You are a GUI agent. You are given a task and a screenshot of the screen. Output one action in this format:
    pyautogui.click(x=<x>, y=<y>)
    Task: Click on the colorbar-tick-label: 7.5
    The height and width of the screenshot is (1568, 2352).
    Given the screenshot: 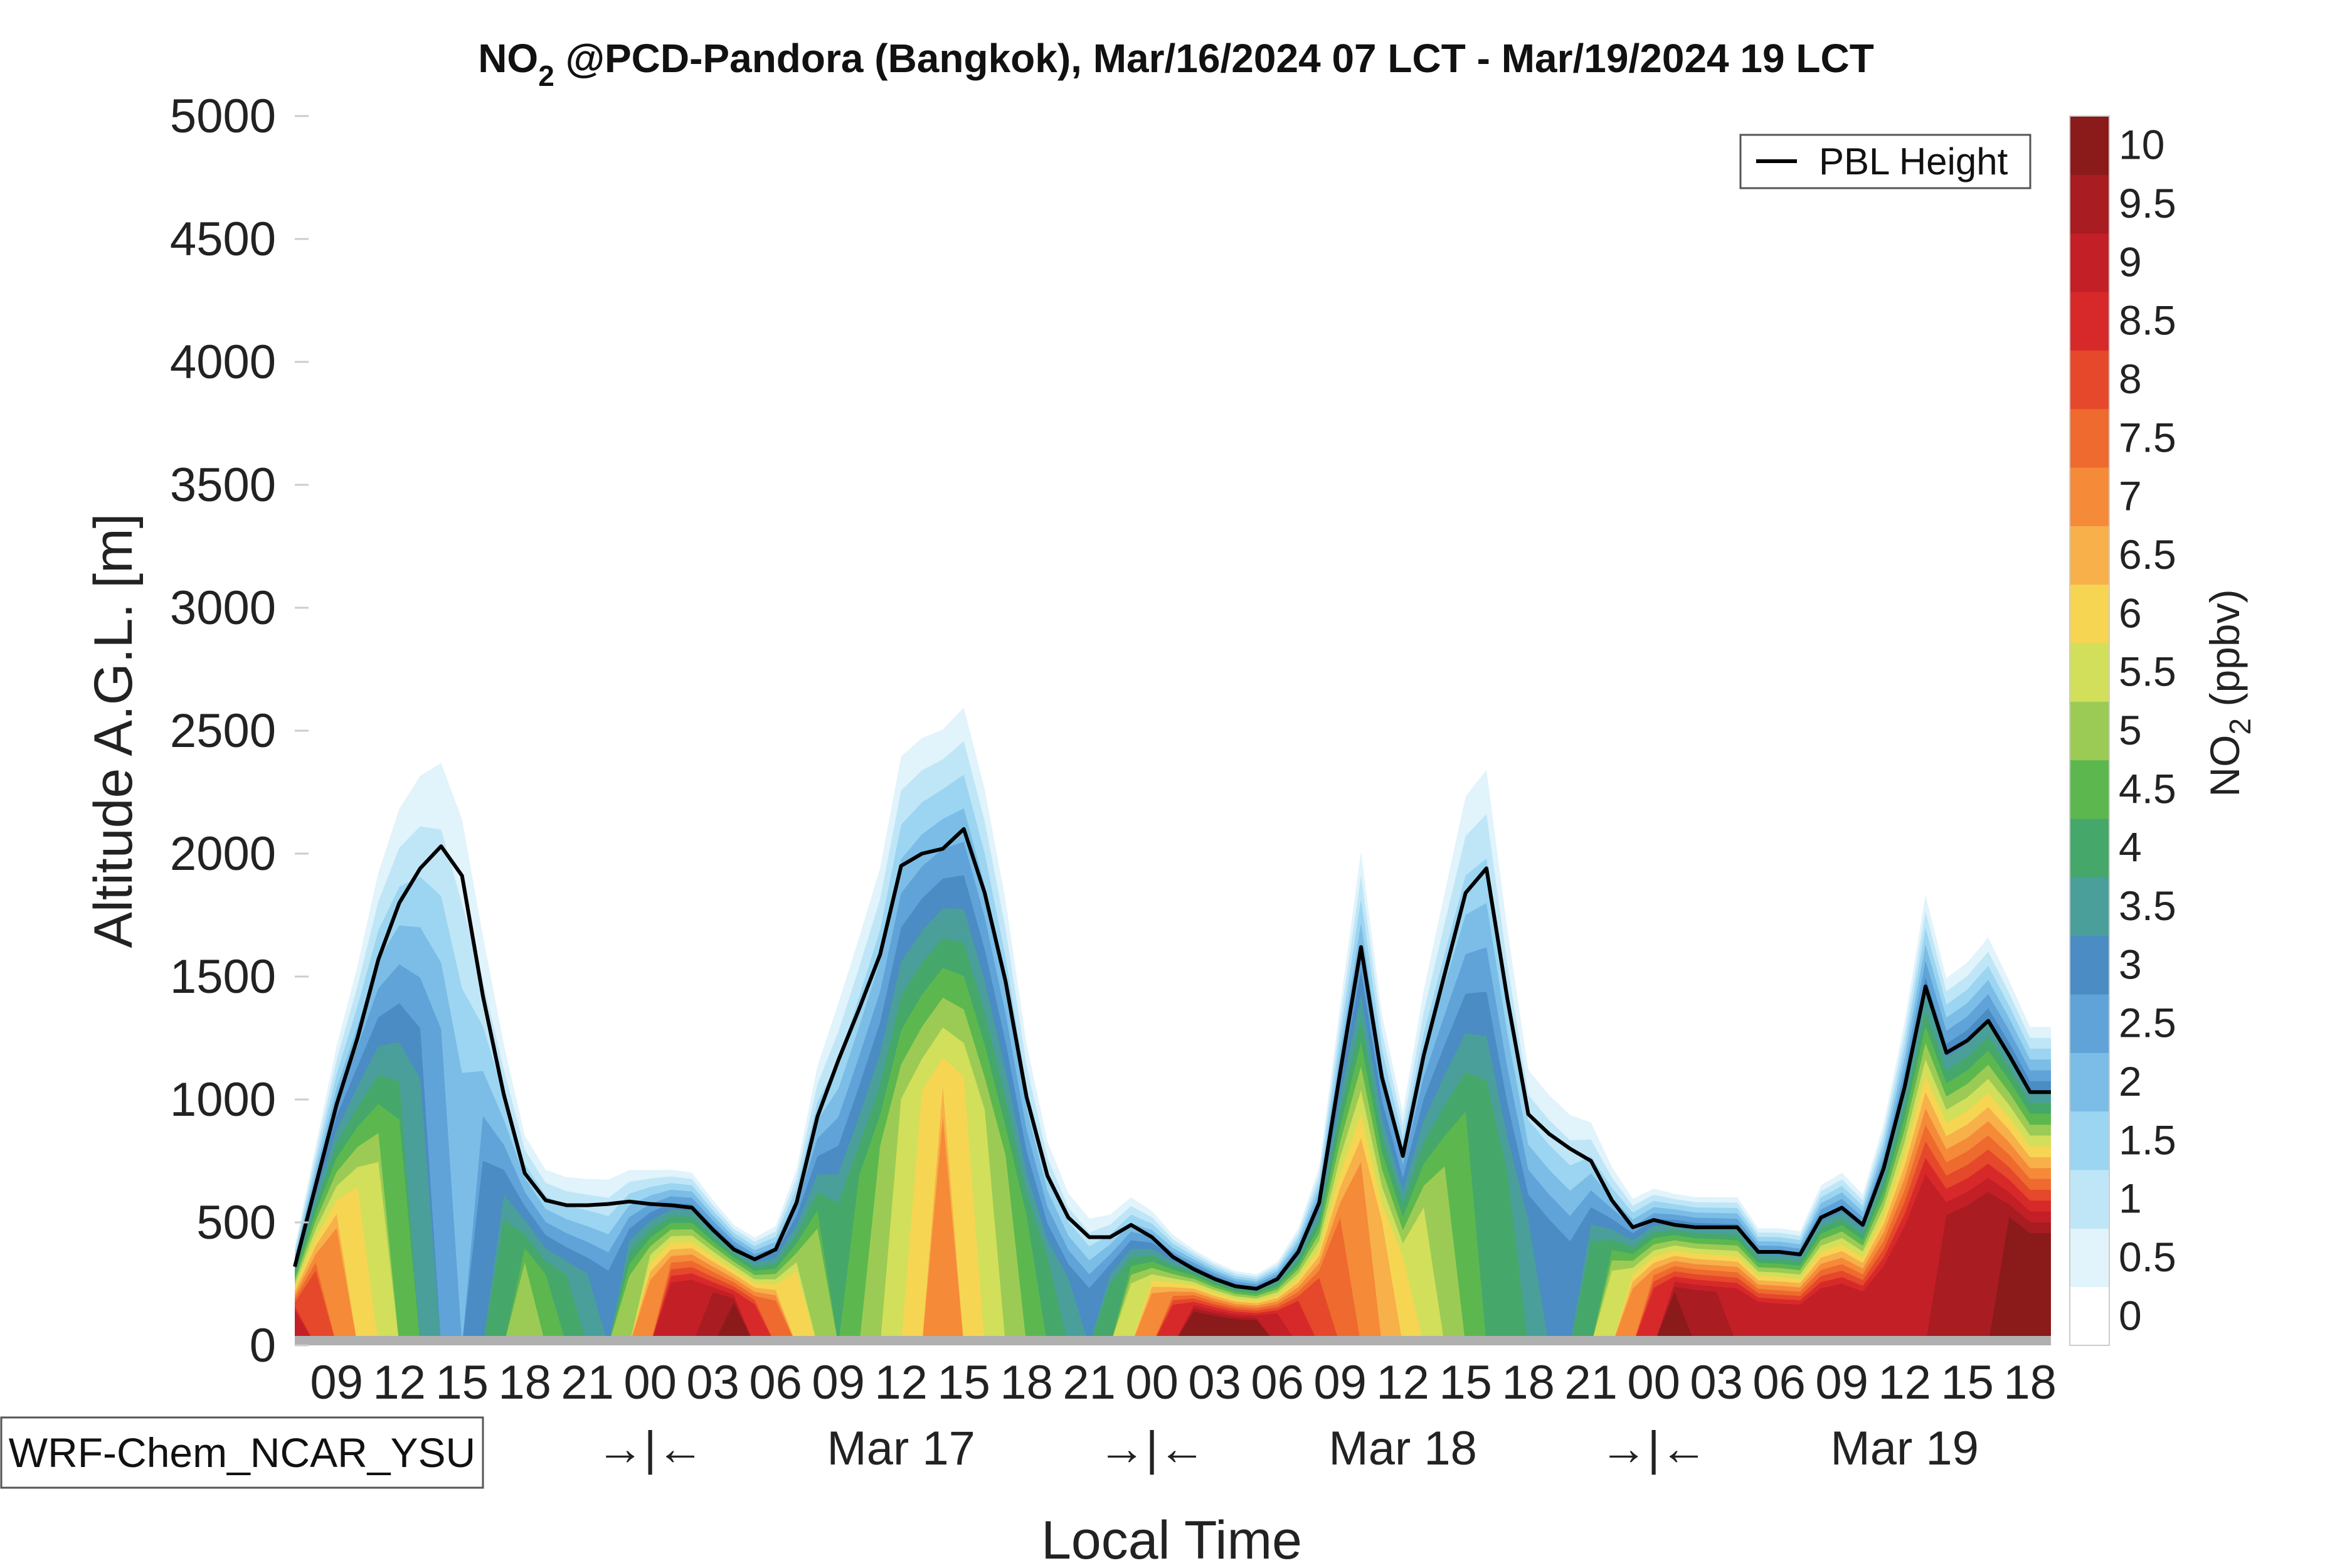 What is the action you would take?
    pyautogui.click(x=2147, y=437)
    